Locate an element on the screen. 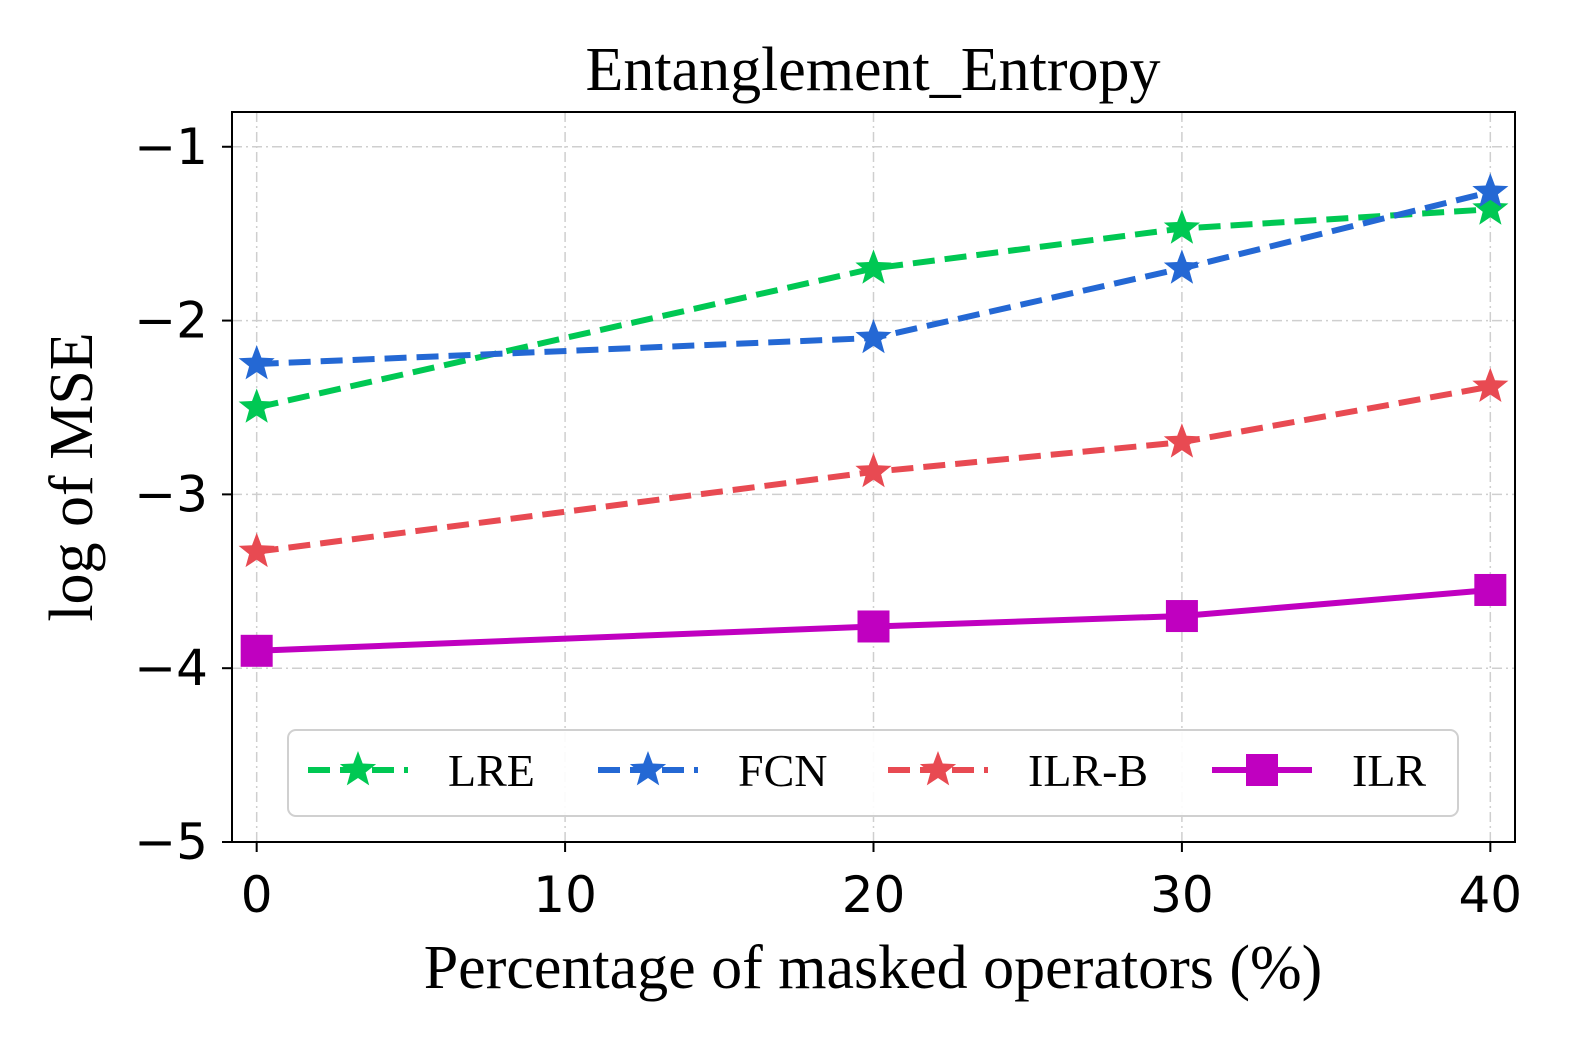 The height and width of the screenshot is (1052, 1578). y-tick-label: −3 is located at coordinates (171, 494).